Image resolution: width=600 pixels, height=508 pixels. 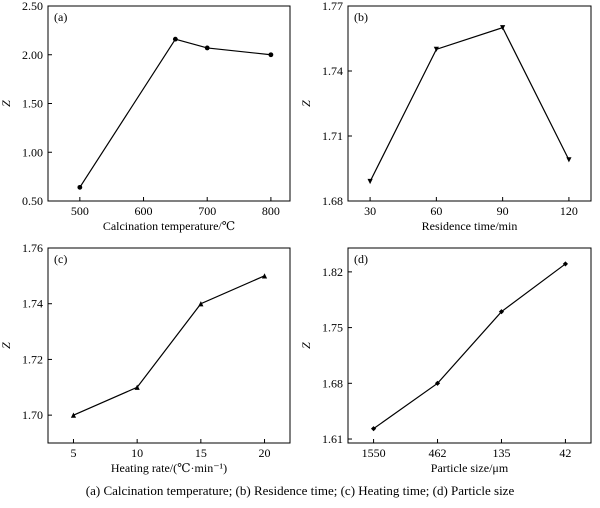 What do you see at coordinates (501, 453) in the screenshot?
I see `x-tick-label: 135` at bounding box center [501, 453].